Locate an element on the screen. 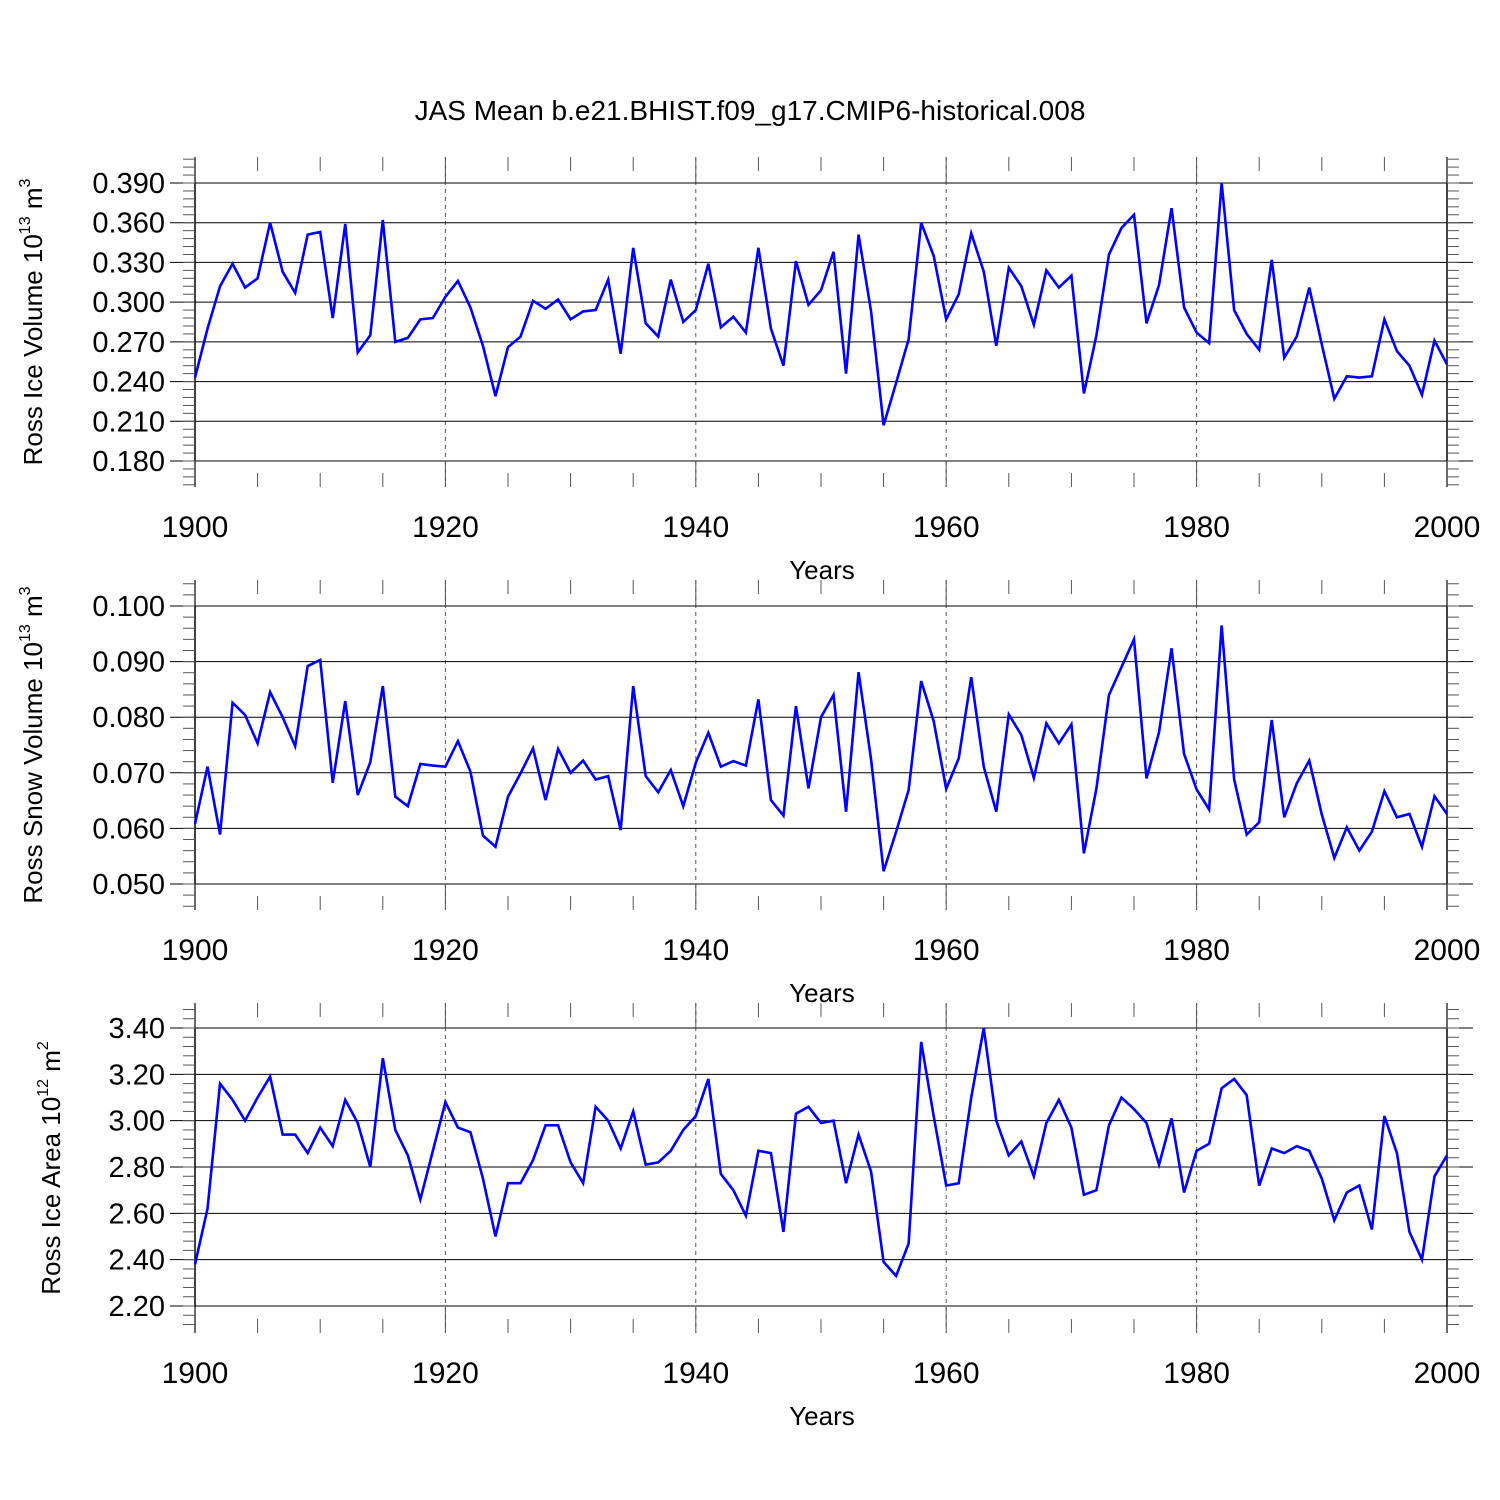  y-tick-label: 2.60 is located at coordinates (137, 1214).